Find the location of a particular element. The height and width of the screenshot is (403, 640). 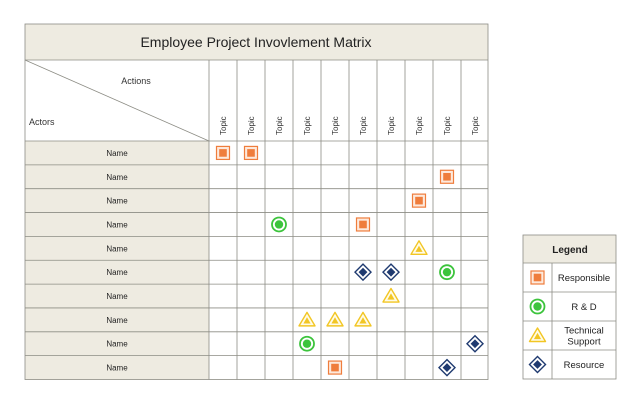

legend-title: Legend is located at coordinates (570, 250).